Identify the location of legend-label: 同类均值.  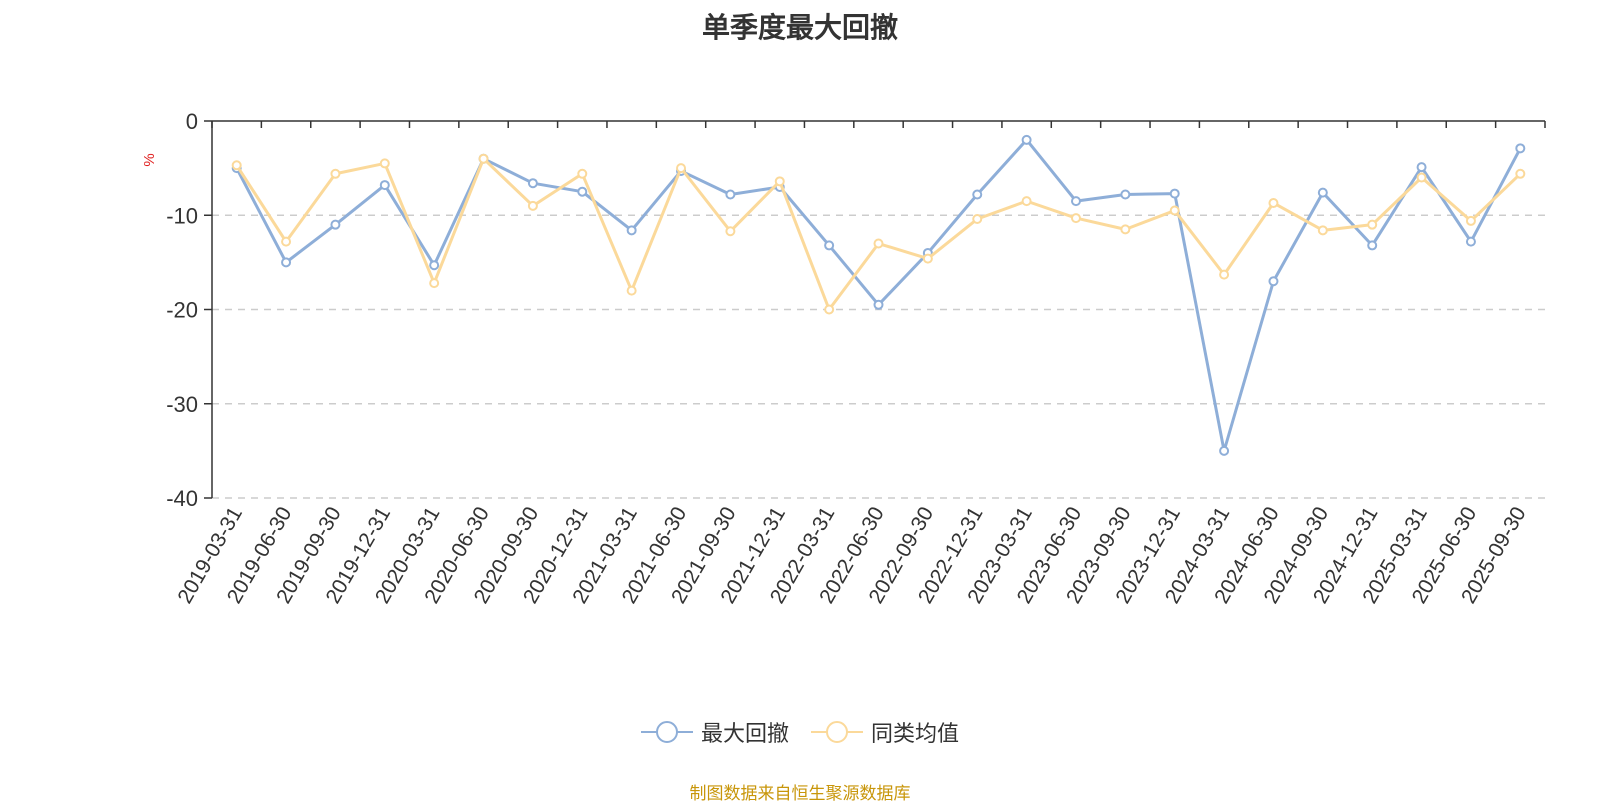
(915, 734).